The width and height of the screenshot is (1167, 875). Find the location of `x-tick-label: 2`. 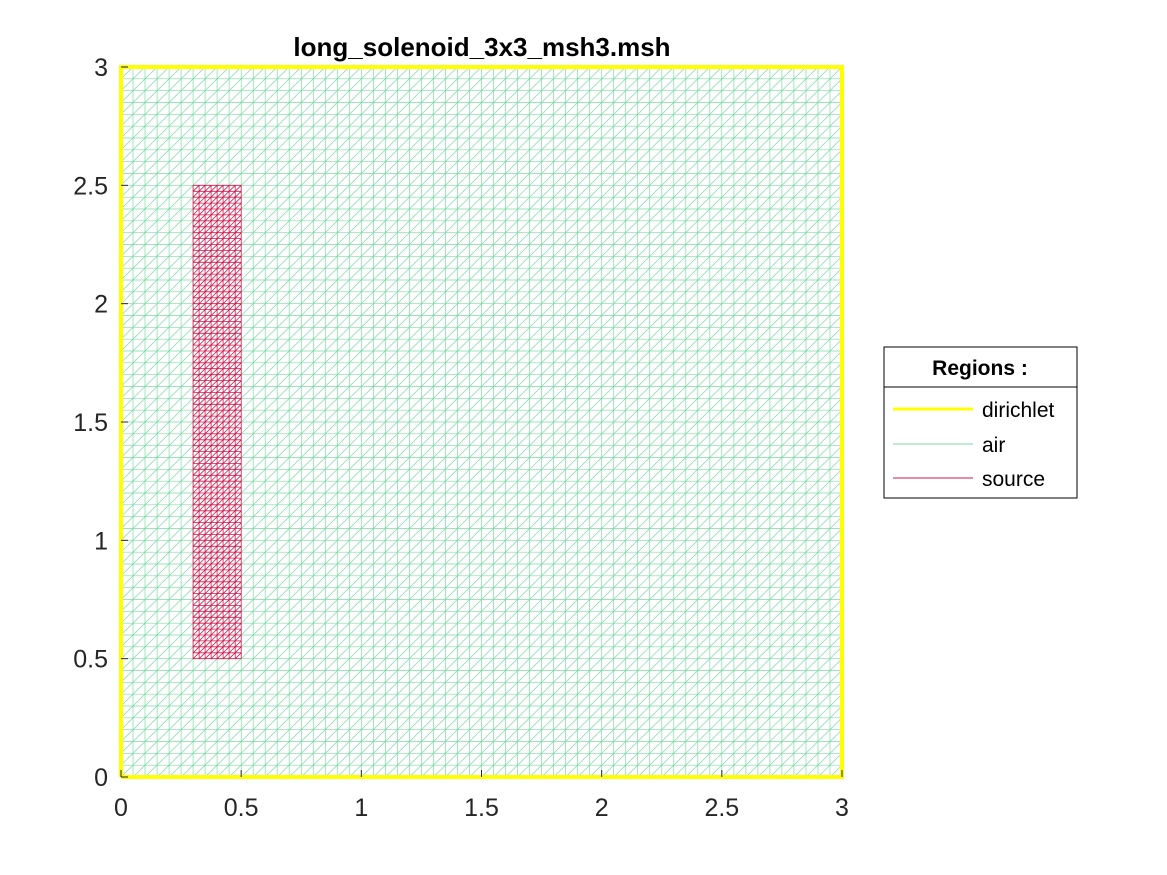

x-tick-label: 2 is located at coordinates (602, 808).